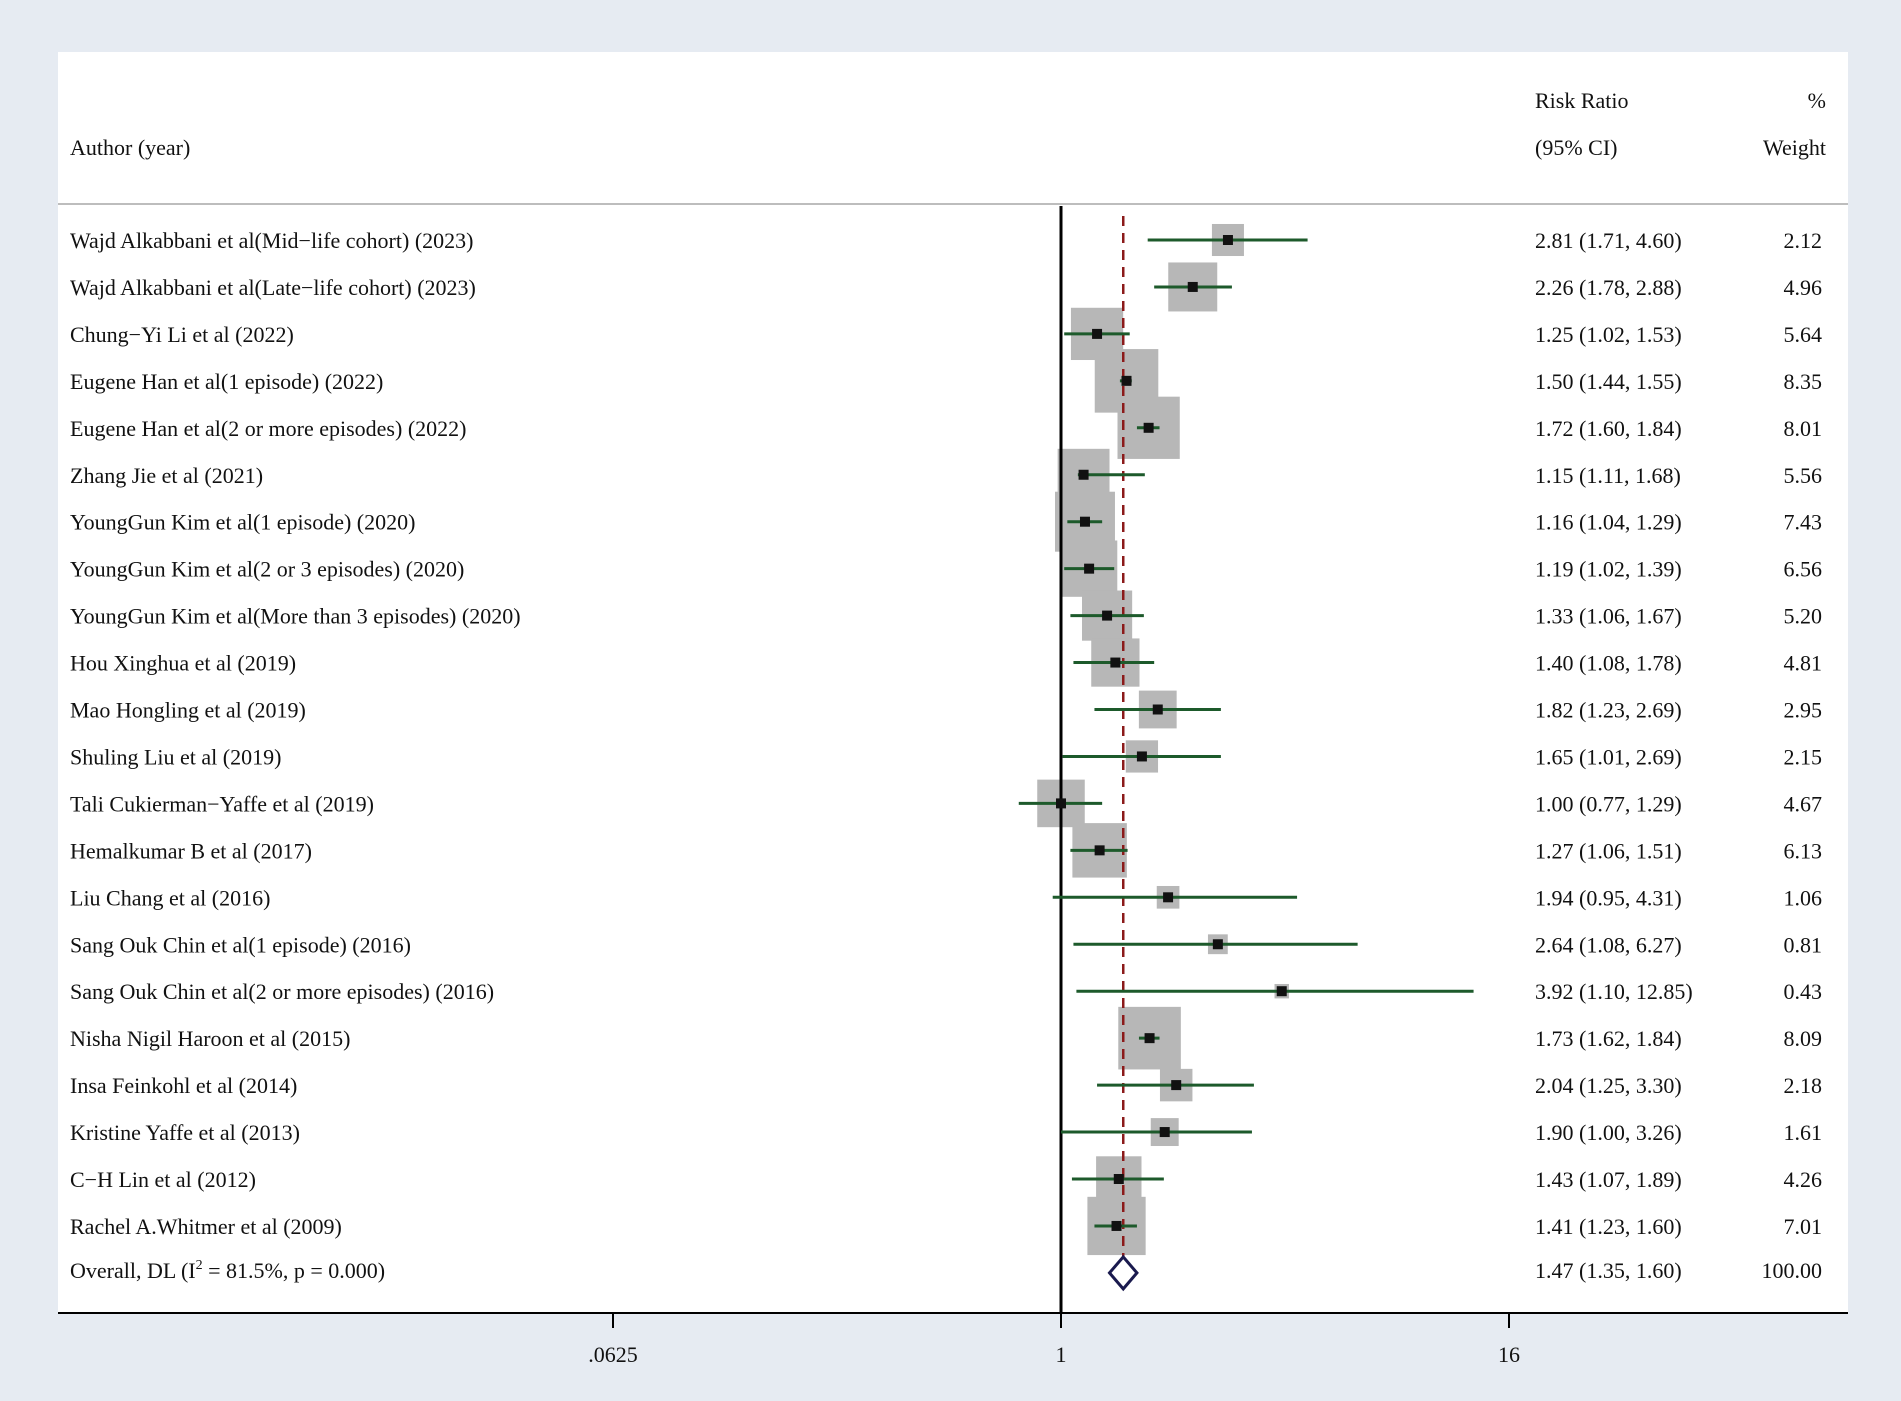 This screenshot has height=1401, width=1901. What do you see at coordinates (1803, 850) in the screenshot?
I see `study-weight-value: 6.13` at bounding box center [1803, 850].